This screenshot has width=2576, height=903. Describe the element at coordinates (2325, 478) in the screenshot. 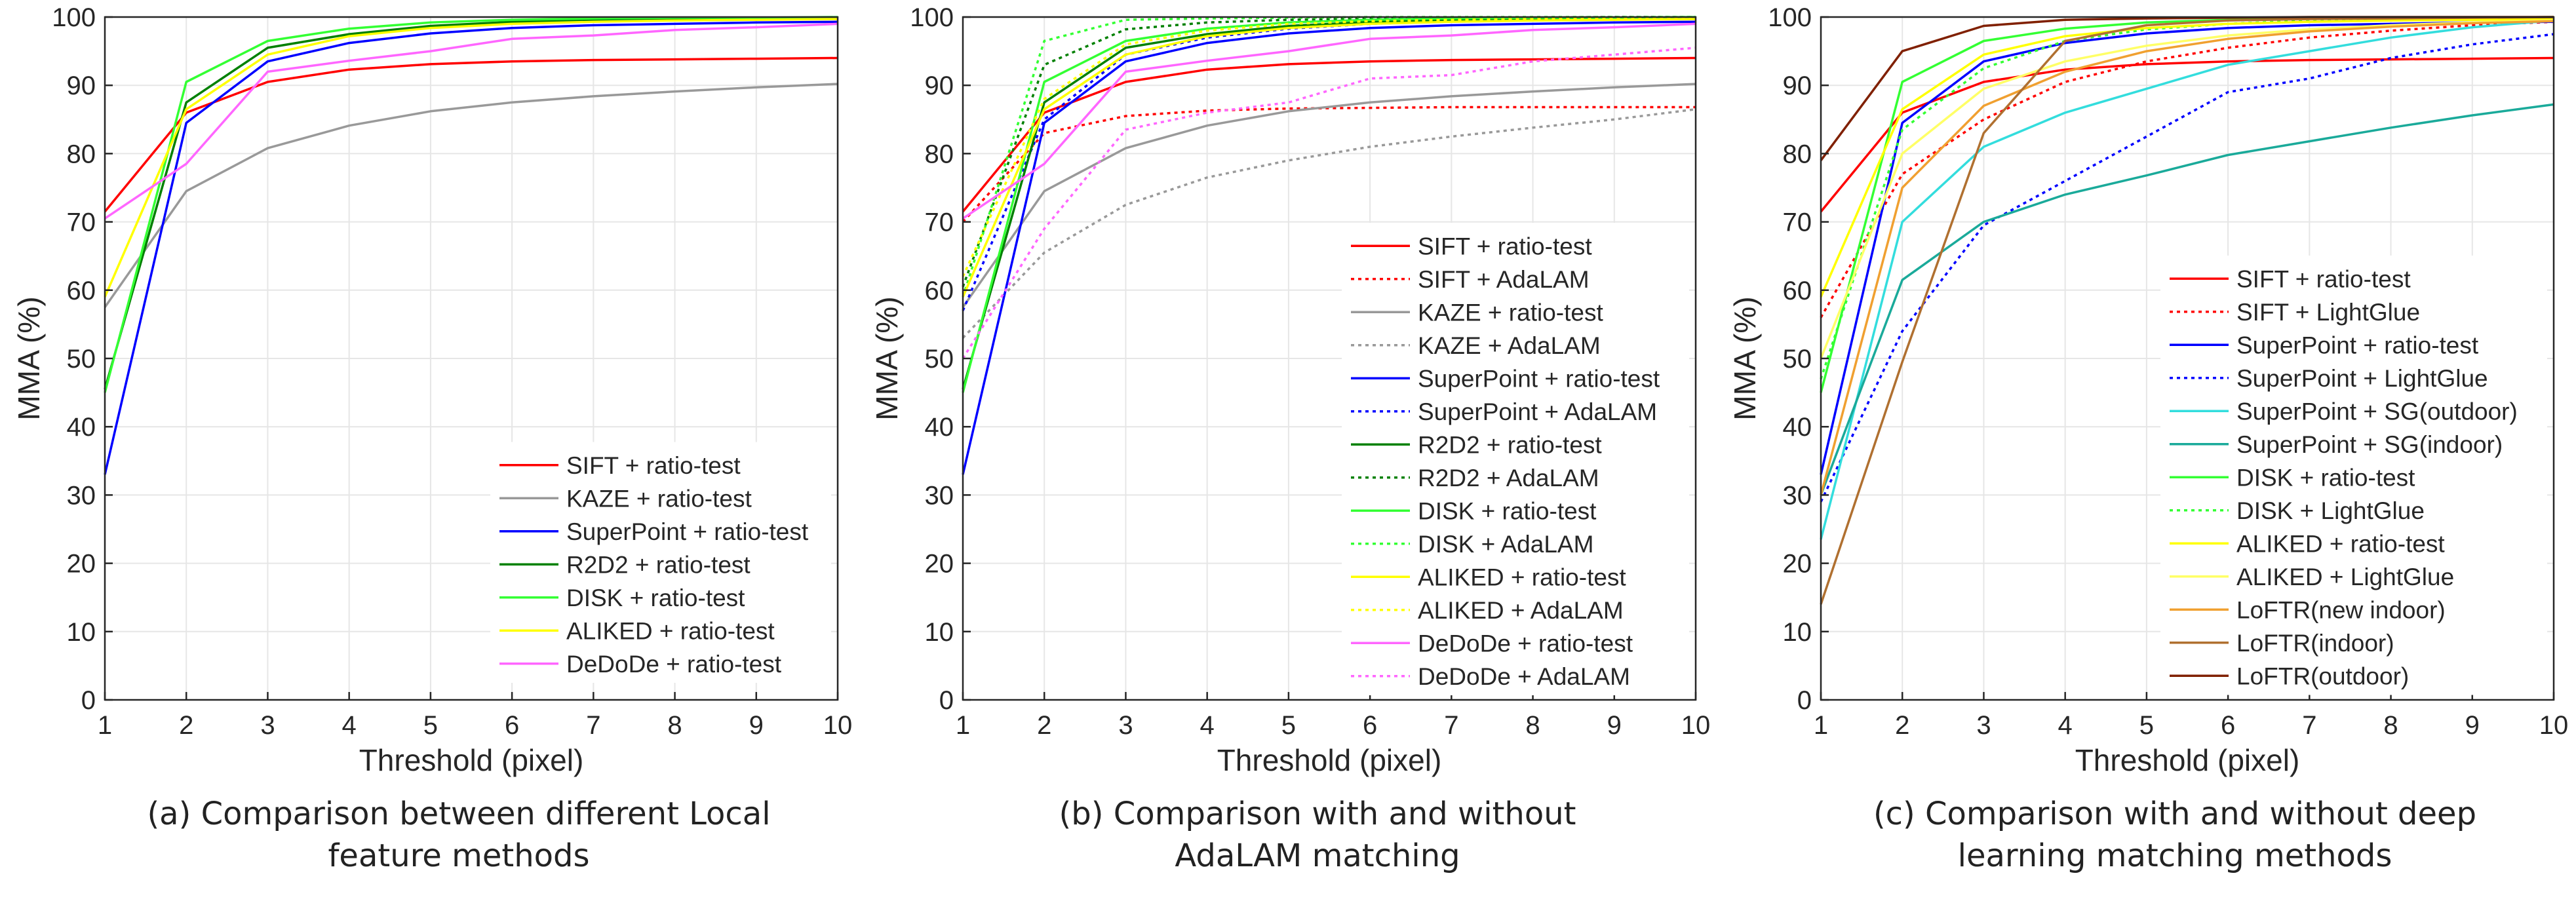

I see `legend-entry-7: DISK + ratio-test` at that location.